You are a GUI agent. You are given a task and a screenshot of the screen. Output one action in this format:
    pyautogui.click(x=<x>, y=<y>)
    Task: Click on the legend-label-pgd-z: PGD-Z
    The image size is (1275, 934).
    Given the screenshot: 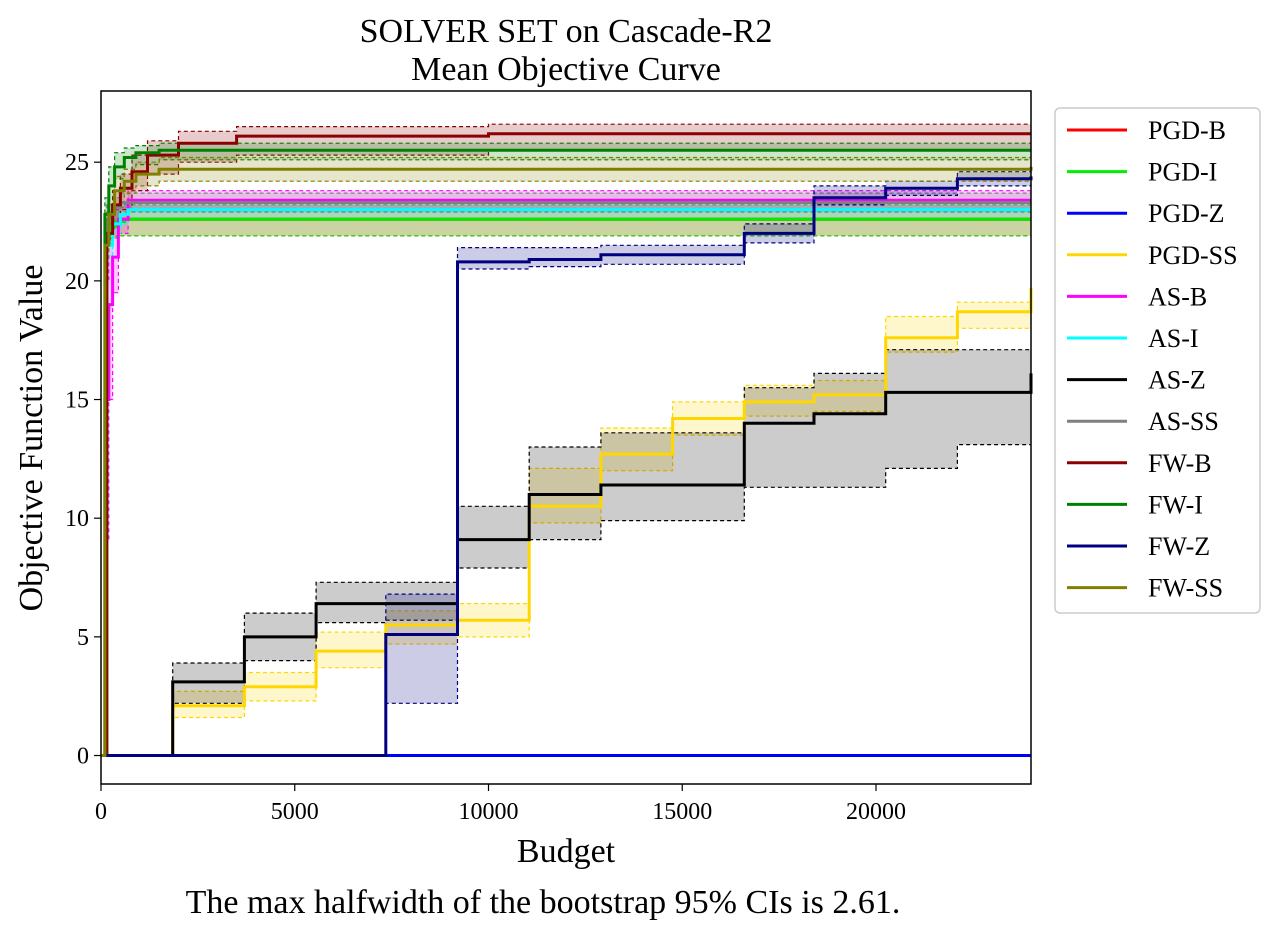 What is the action you would take?
    pyautogui.click(x=1186, y=213)
    